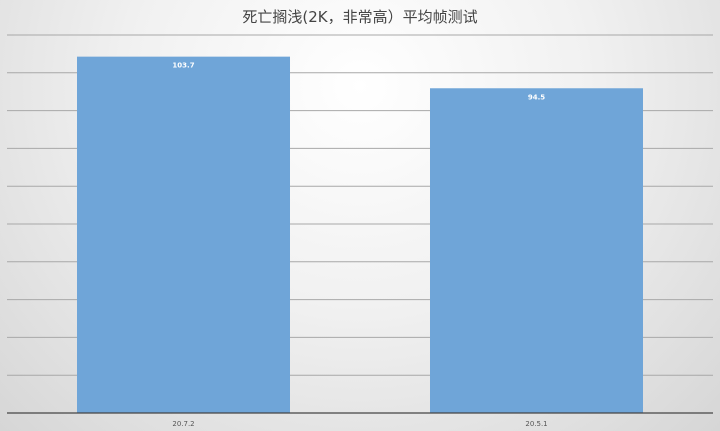 Image resolution: width=720 pixels, height=431 pixels. I want to click on data-label: 94.5, so click(536, 97).